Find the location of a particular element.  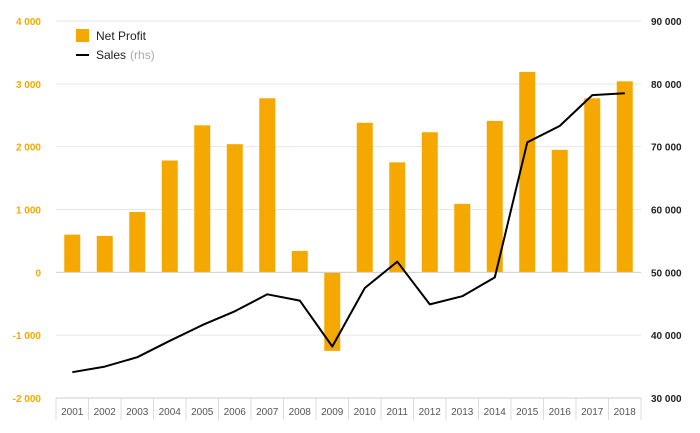

bar-net-profit-2010 is located at coordinates (364, 197).